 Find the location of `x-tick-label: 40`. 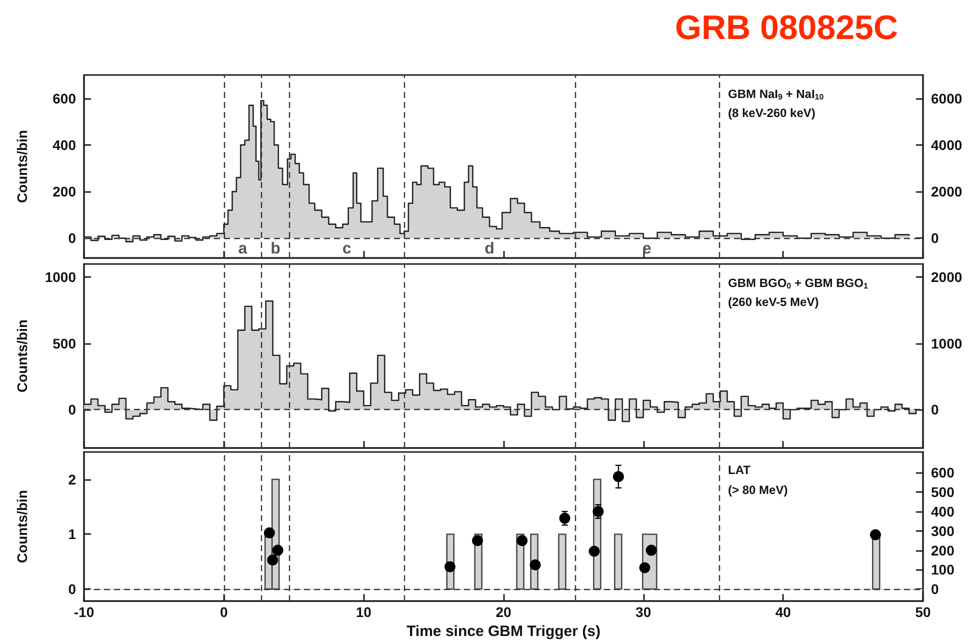

x-tick-label: 40 is located at coordinates (783, 612).